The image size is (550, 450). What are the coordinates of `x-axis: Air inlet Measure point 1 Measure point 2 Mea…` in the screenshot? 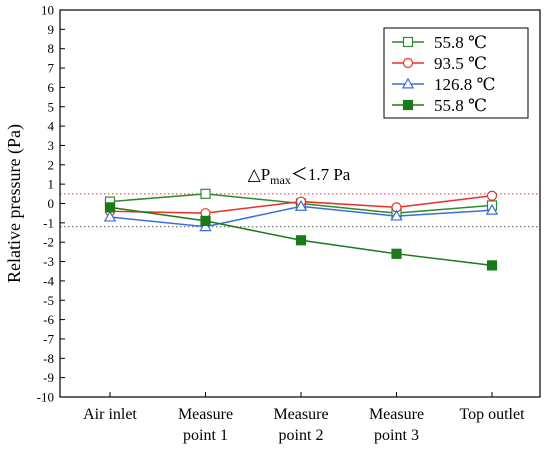 It's located at (304, 418).